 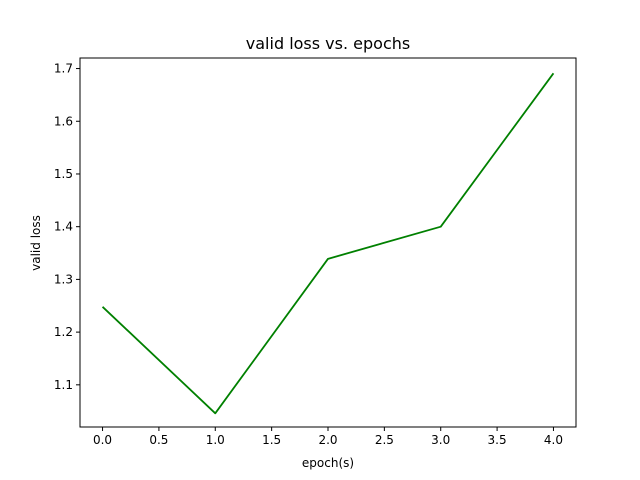 I want to click on y-tick-label: 1.4, so click(x=63, y=227).